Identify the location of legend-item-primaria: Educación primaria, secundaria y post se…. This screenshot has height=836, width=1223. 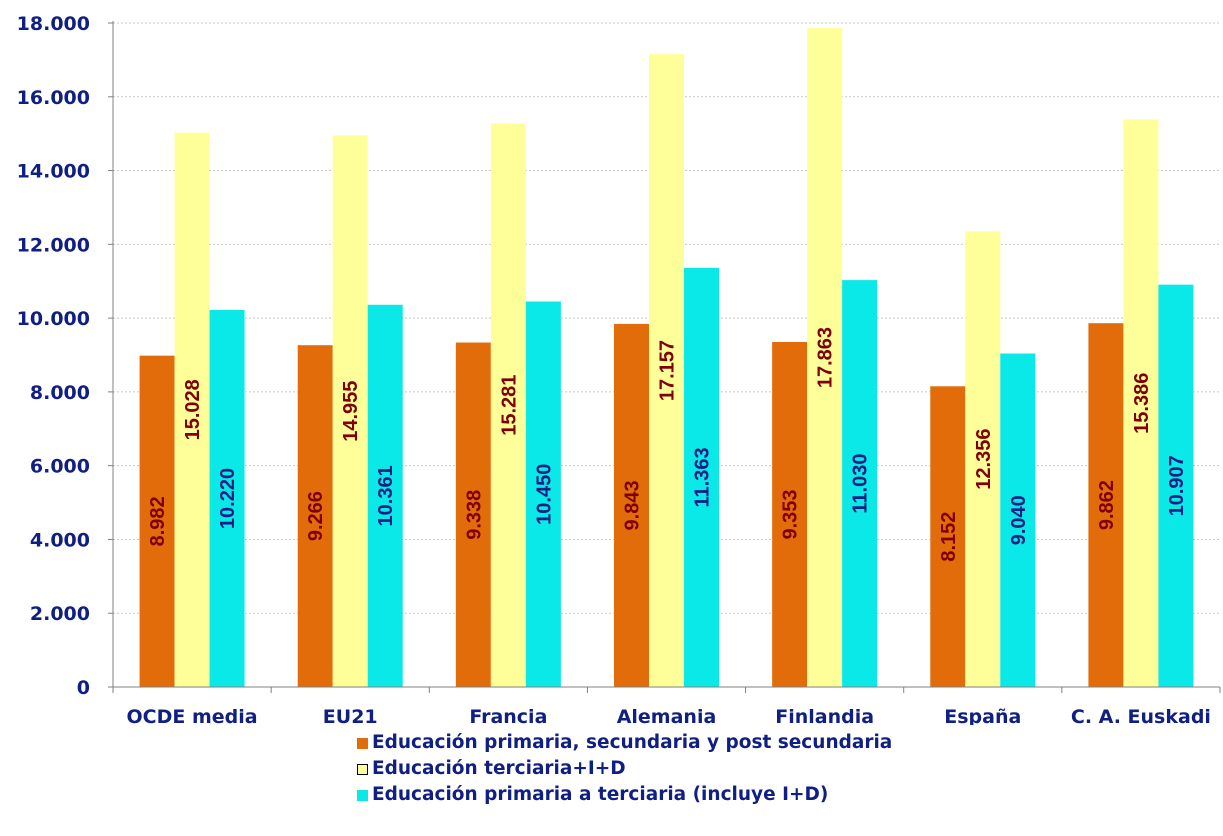
(624, 743).